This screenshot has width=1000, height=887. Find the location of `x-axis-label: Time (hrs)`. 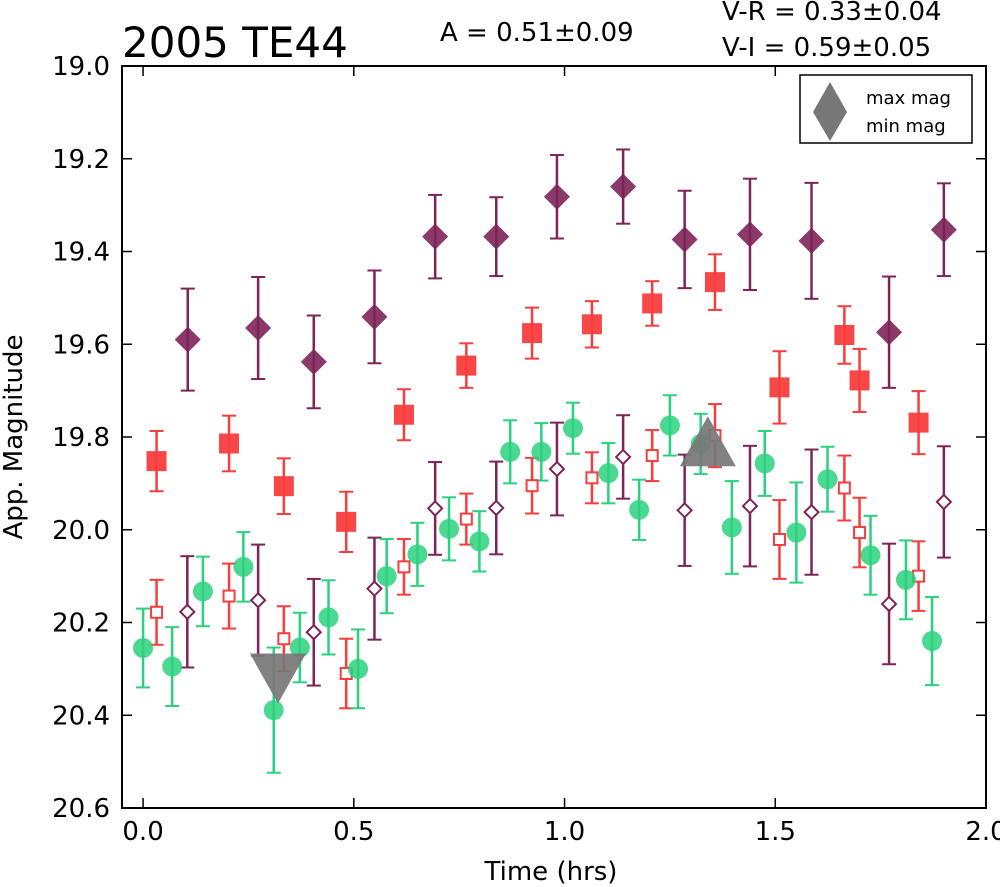

x-axis-label: Time (hrs) is located at coordinates (551, 872).